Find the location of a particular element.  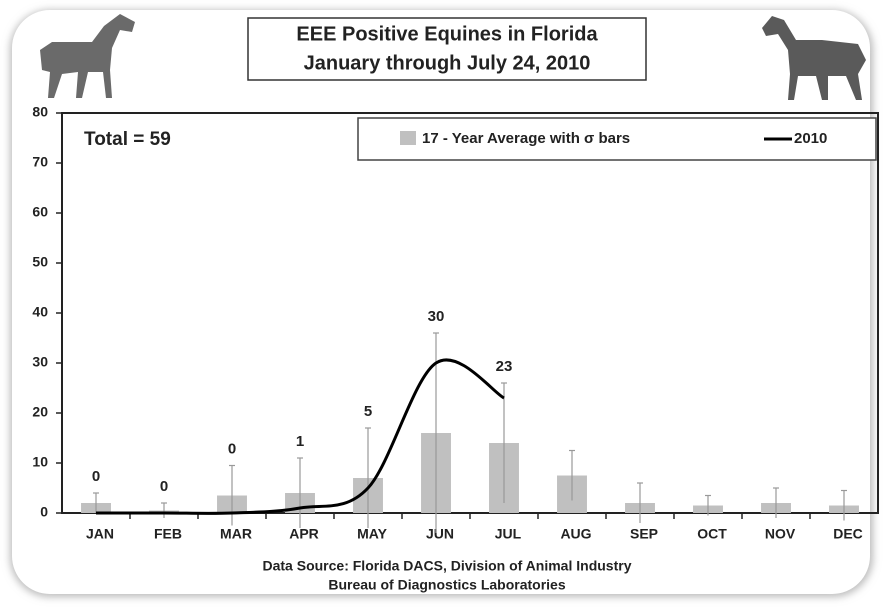

source-line: Bureau of Diagnostics Laboratories is located at coordinates (446, 585).